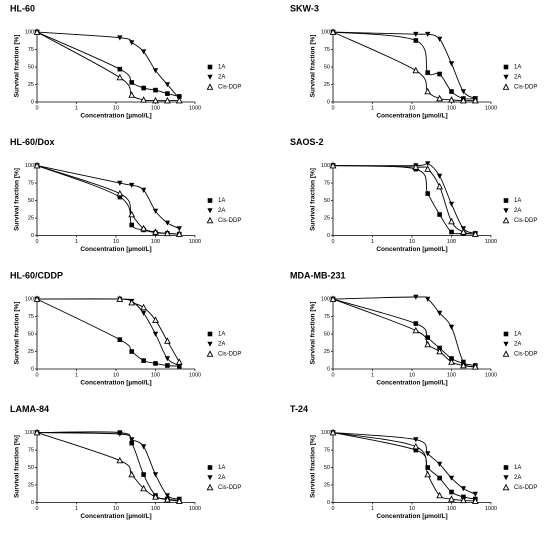 The height and width of the screenshot is (533, 550). I want to click on chart-title: T-24, so click(299, 409).